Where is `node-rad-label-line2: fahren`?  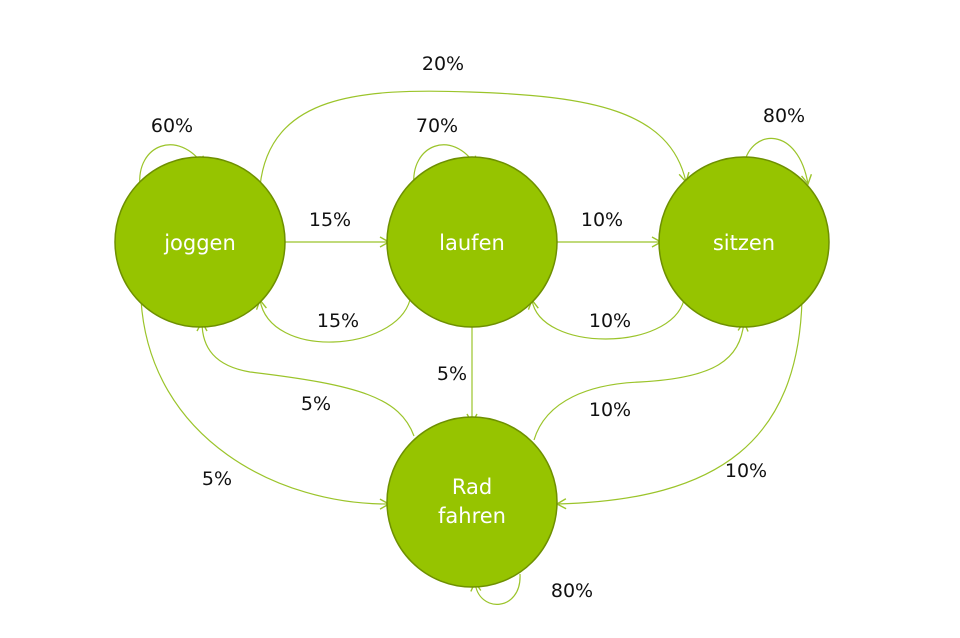
node-rad-label-line2: fahren is located at coordinates (472, 516).